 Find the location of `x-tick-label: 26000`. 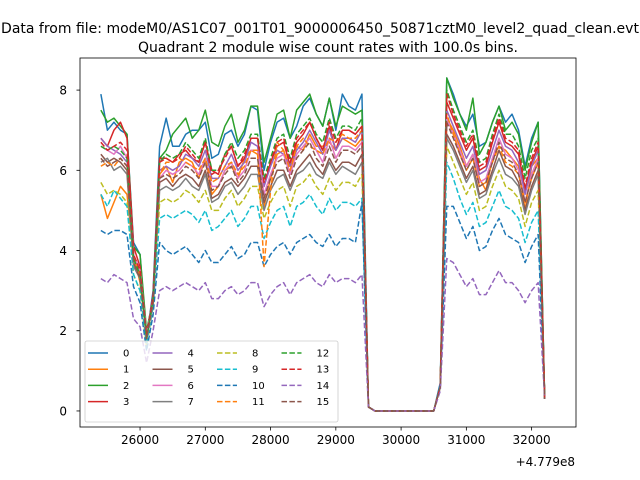

x-tick-label: 26000 is located at coordinates (140, 440).